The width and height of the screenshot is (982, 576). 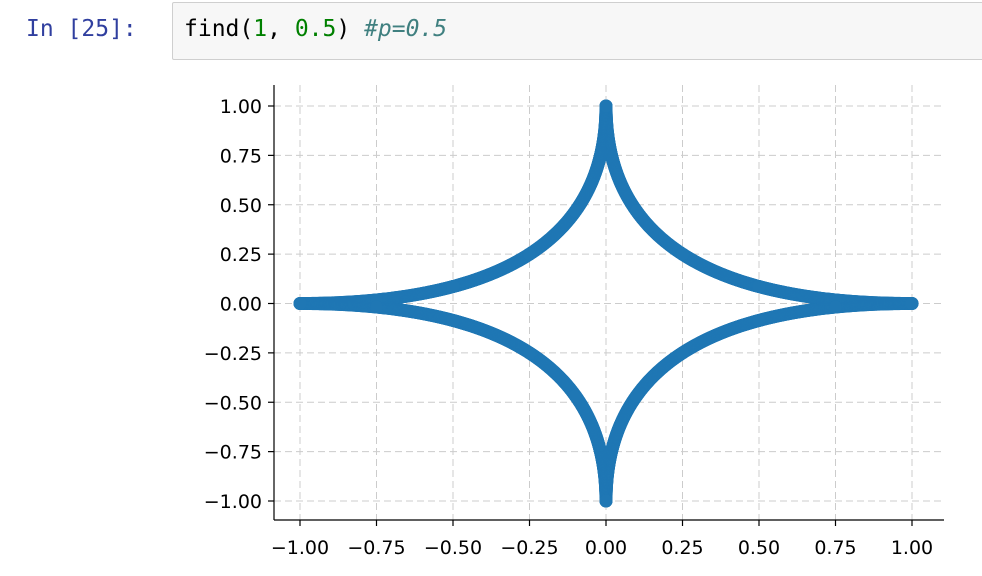 I want to click on input-prompt: In [25]:, so click(x=81, y=29).